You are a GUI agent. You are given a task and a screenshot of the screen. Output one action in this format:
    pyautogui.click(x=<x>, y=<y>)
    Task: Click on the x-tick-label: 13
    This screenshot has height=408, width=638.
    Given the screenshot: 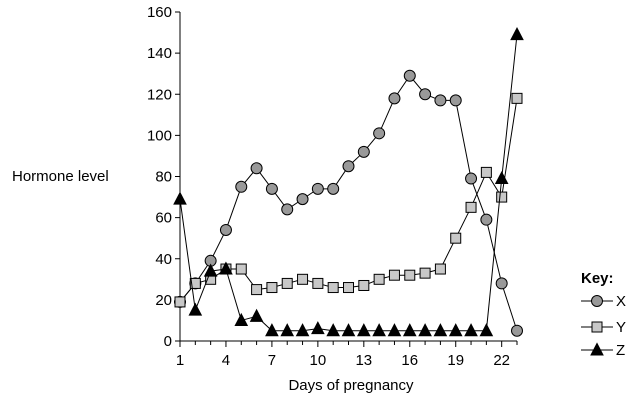 What is the action you would take?
    pyautogui.click(x=363, y=360)
    